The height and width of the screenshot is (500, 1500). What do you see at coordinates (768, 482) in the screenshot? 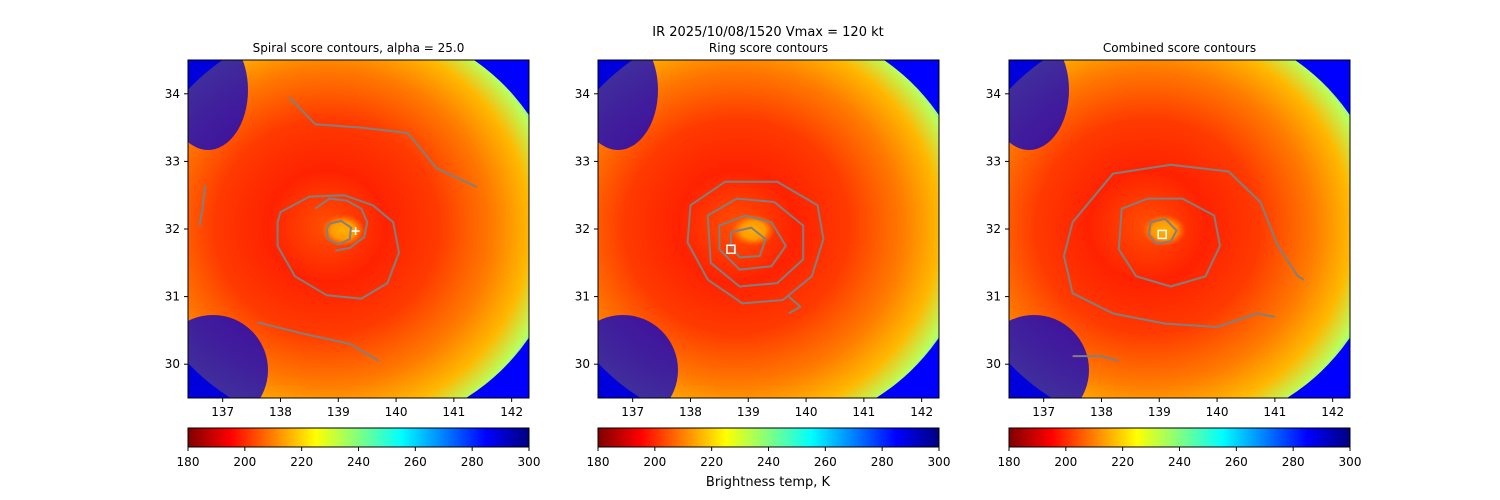
I see `colorbar-label: Brightness temp, K` at bounding box center [768, 482].